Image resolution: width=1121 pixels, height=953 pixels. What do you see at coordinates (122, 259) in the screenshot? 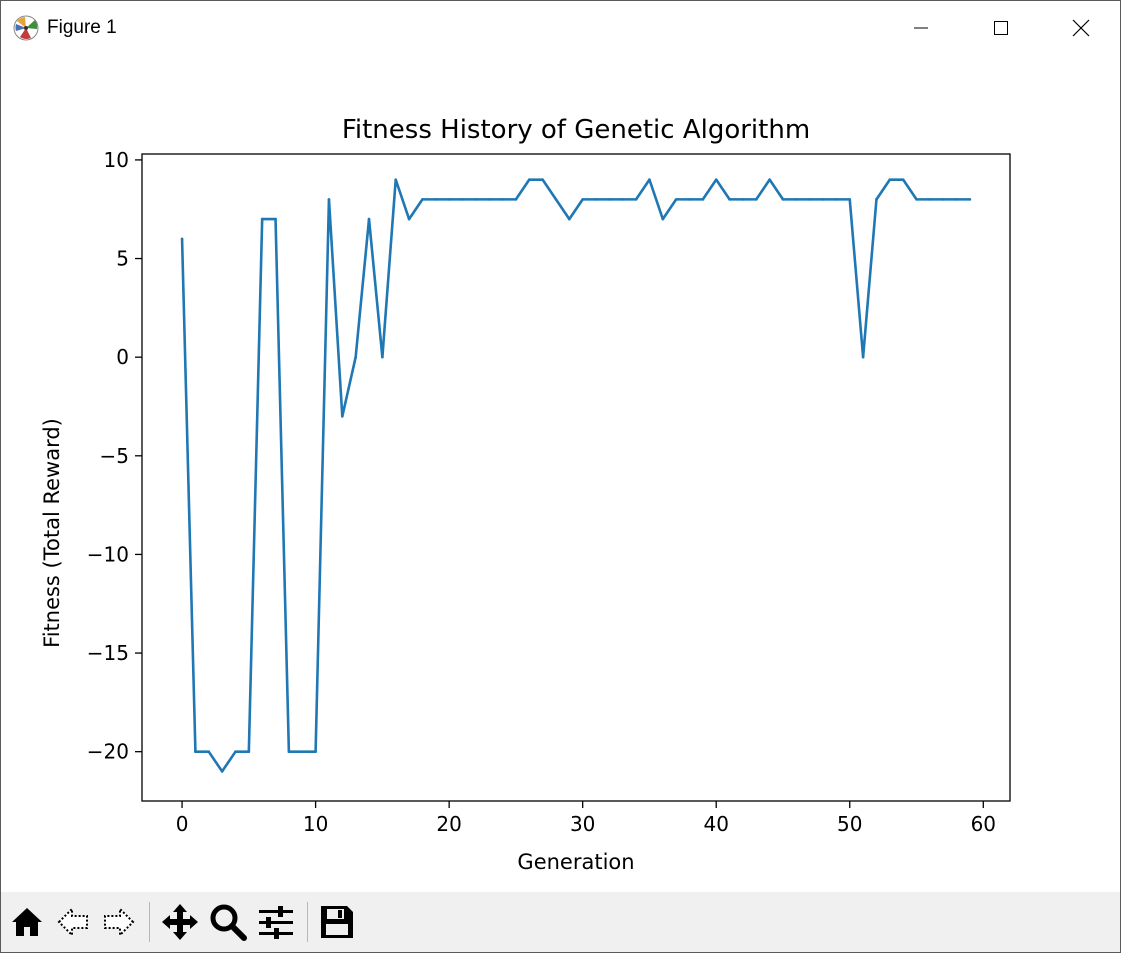
I see `y-tick-label: 5` at bounding box center [122, 259].